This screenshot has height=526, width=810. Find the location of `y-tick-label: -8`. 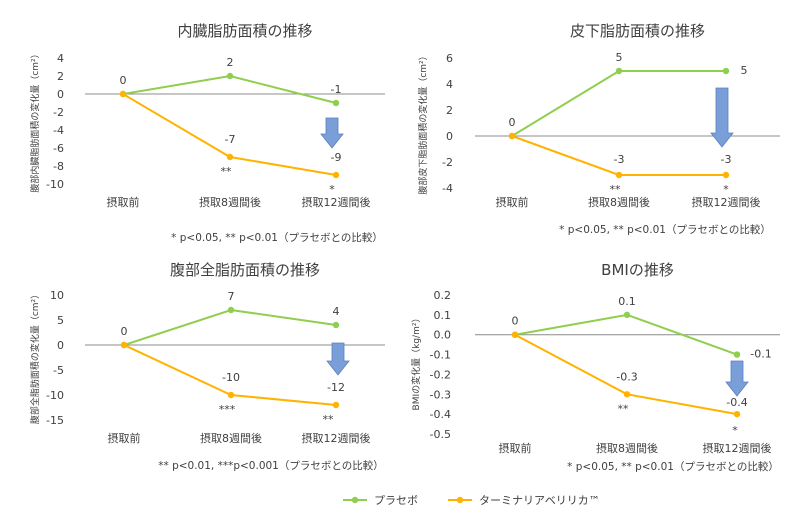

y-tick-label: -8 is located at coordinates (58, 166).